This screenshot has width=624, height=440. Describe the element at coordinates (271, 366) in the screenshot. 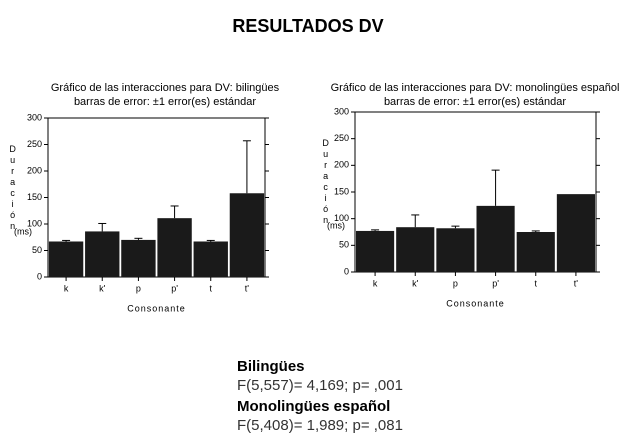

I see `stats-heading: Bilingües` at that location.